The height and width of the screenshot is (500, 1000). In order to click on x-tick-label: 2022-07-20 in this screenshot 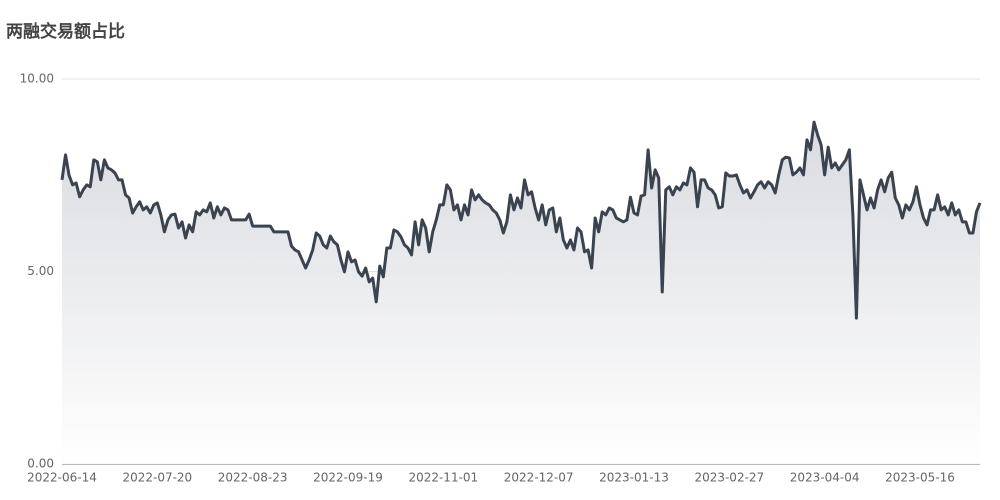, I will do `click(157, 478)`.